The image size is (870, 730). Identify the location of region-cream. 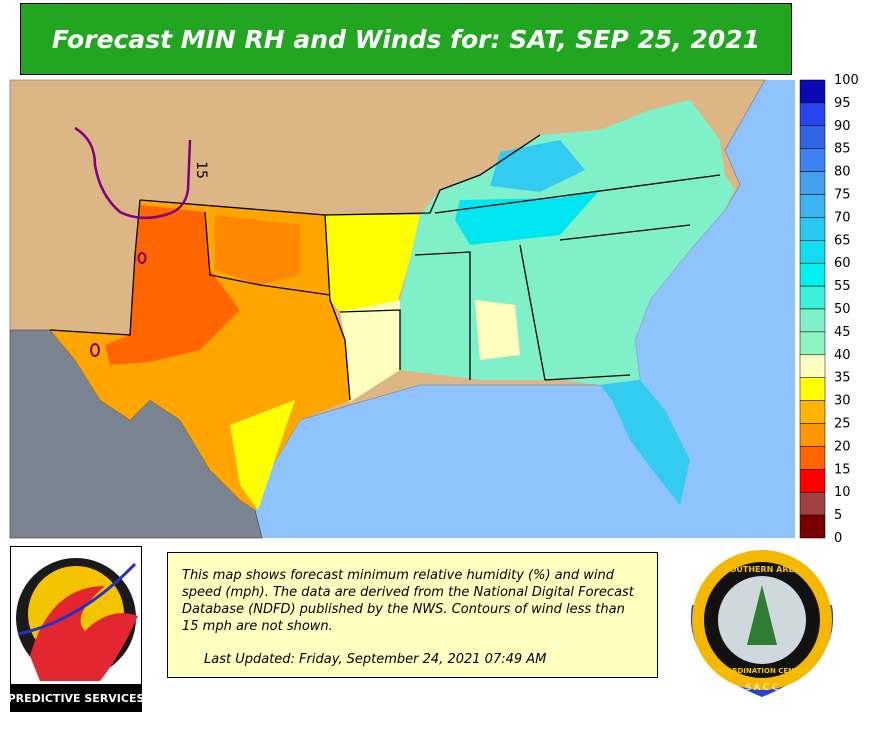
(370, 351).